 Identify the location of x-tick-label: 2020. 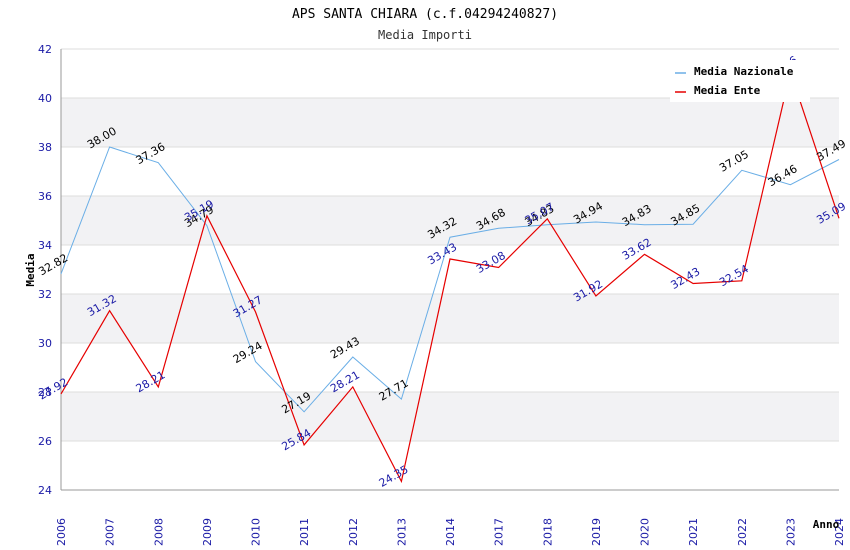
(645, 532).